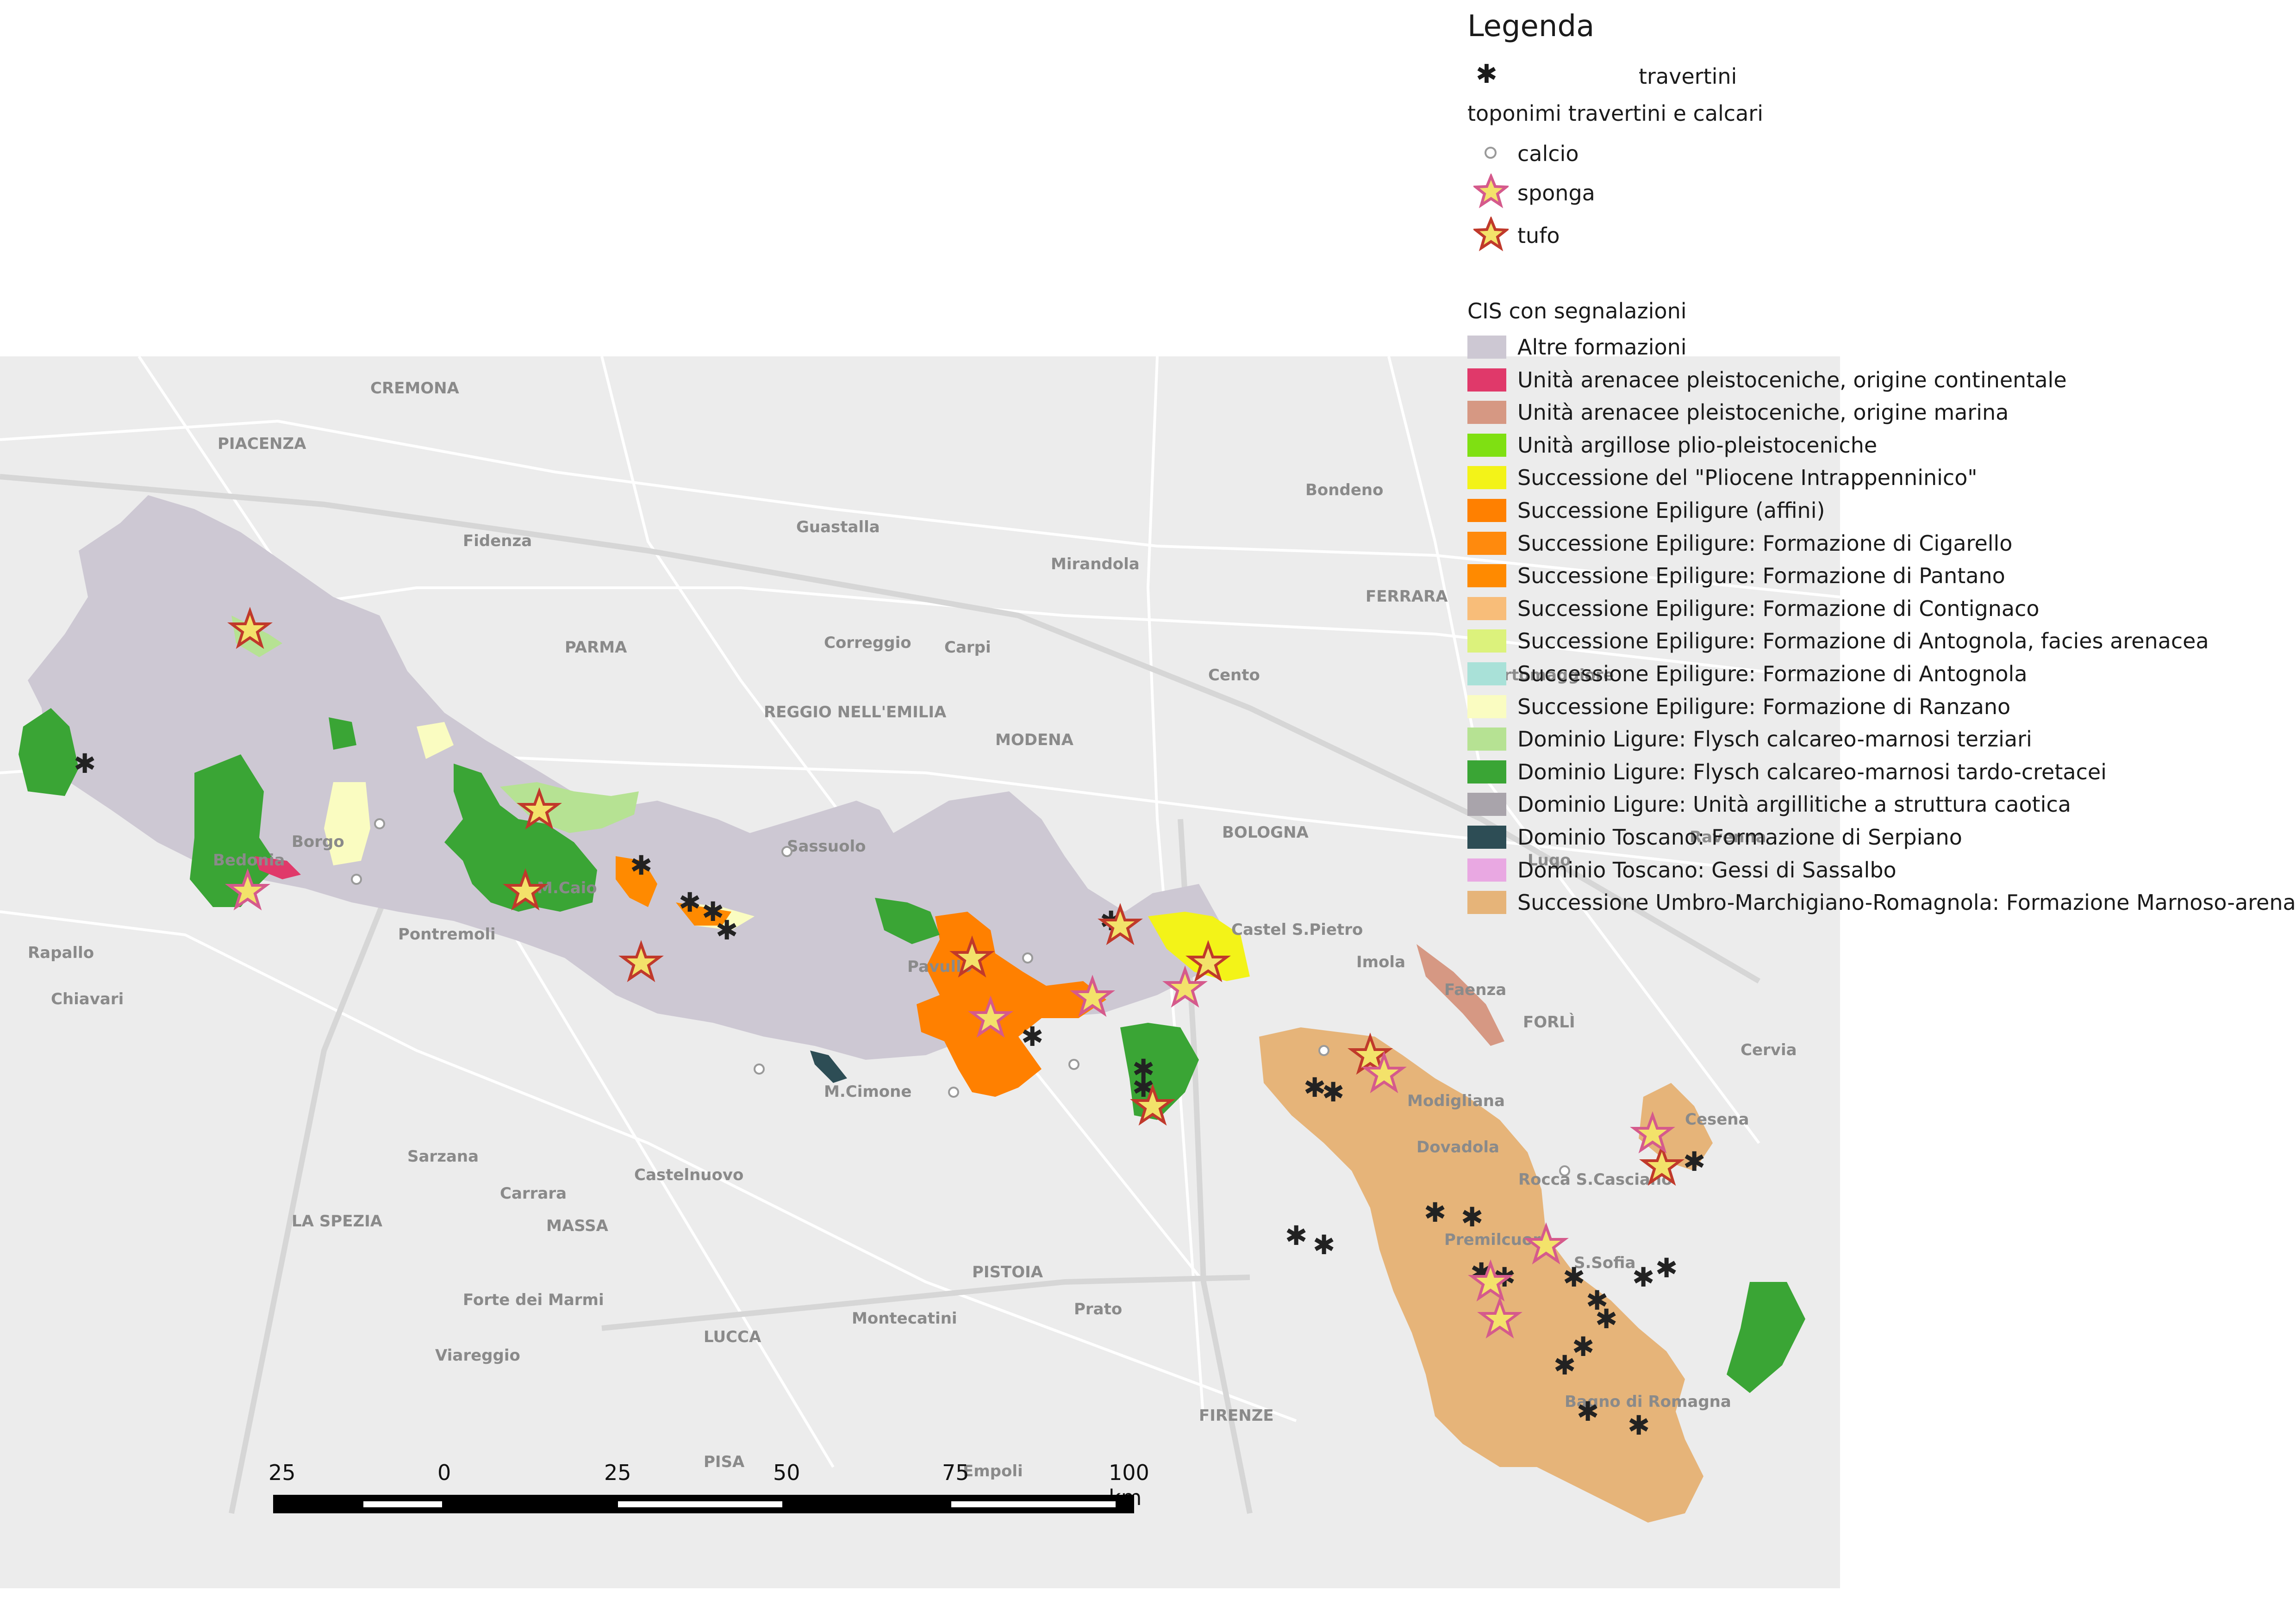 The height and width of the screenshot is (1623, 2296). What do you see at coordinates (1486, 74) in the screenshot?
I see `asterisk-icon: ✱` at bounding box center [1486, 74].